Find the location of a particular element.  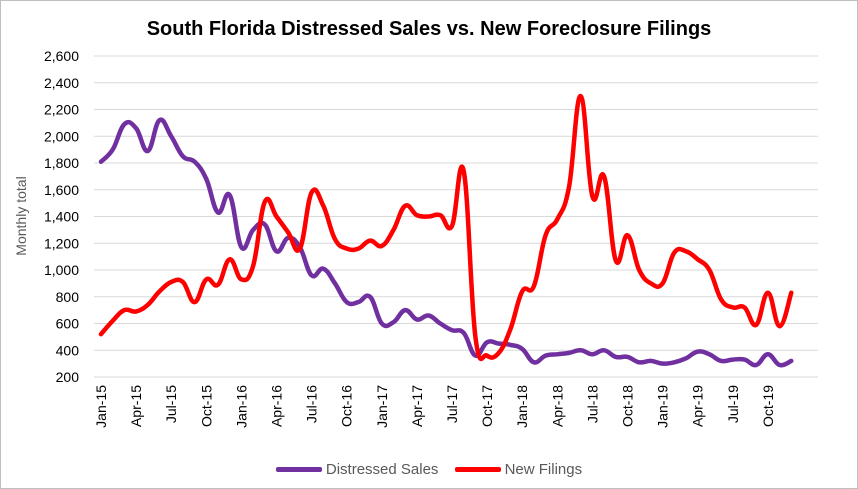

legend-item-distressed-sales: Distressed Sales is located at coordinates (357, 469).